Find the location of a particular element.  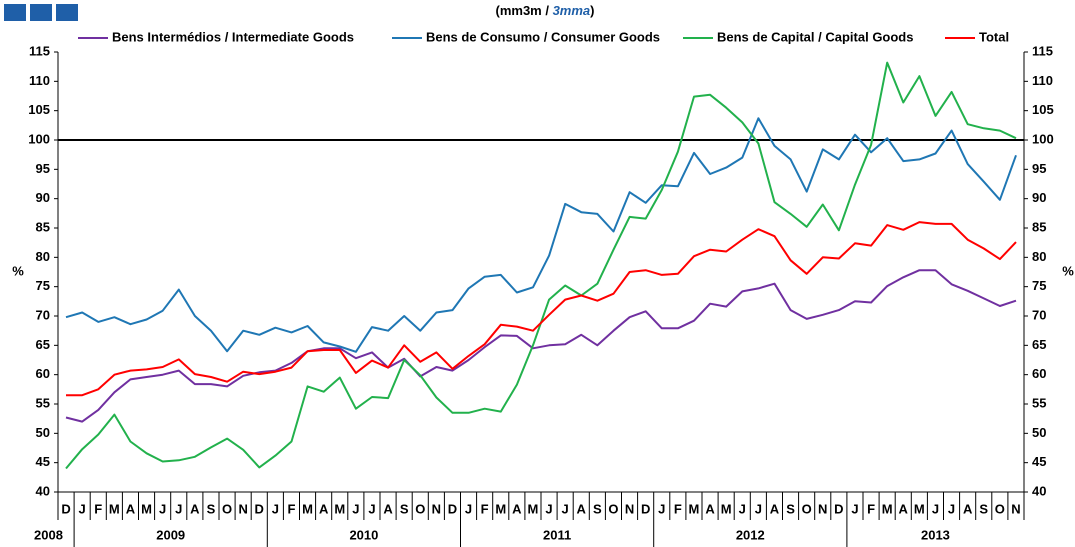

legend-label: Bens Intermédios / Intermediate Goods is located at coordinates (233, 36).